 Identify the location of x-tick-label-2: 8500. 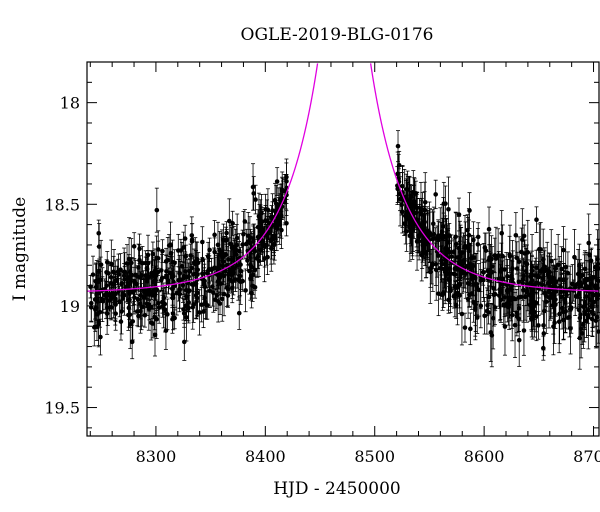
(374, 456).